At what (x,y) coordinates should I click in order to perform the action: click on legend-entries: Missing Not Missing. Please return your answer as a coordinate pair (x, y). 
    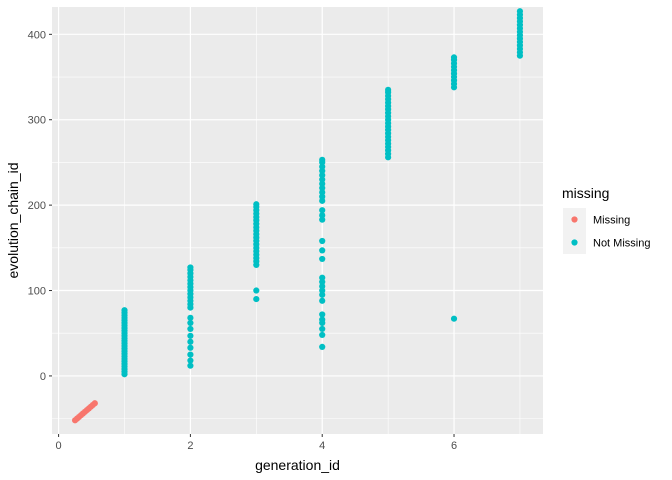
    Looking at the image, I should click on (606, 231).